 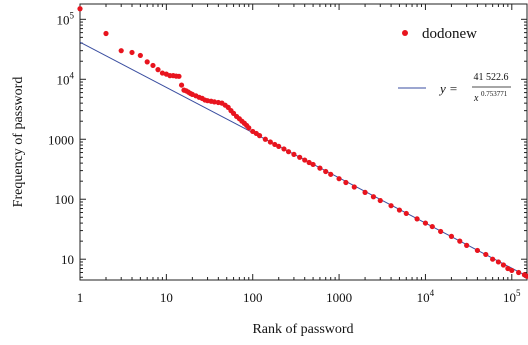 What do you see at coordinates (66, 78) in the screenshot?
I see `y-tick-label: 10⁴` at bounding box center [66, 78].